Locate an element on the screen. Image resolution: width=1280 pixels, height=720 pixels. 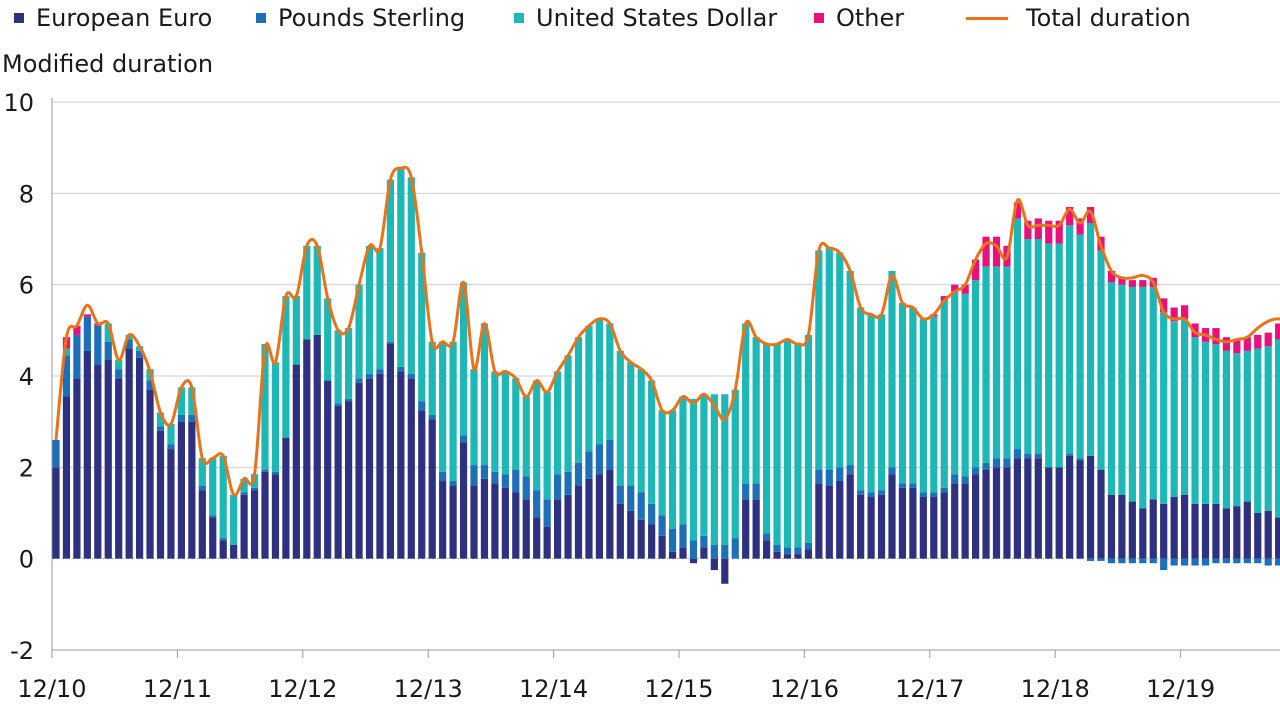
legend-label-pounds-sterling: Pounds Sterling is located at coordinates (372, 18).